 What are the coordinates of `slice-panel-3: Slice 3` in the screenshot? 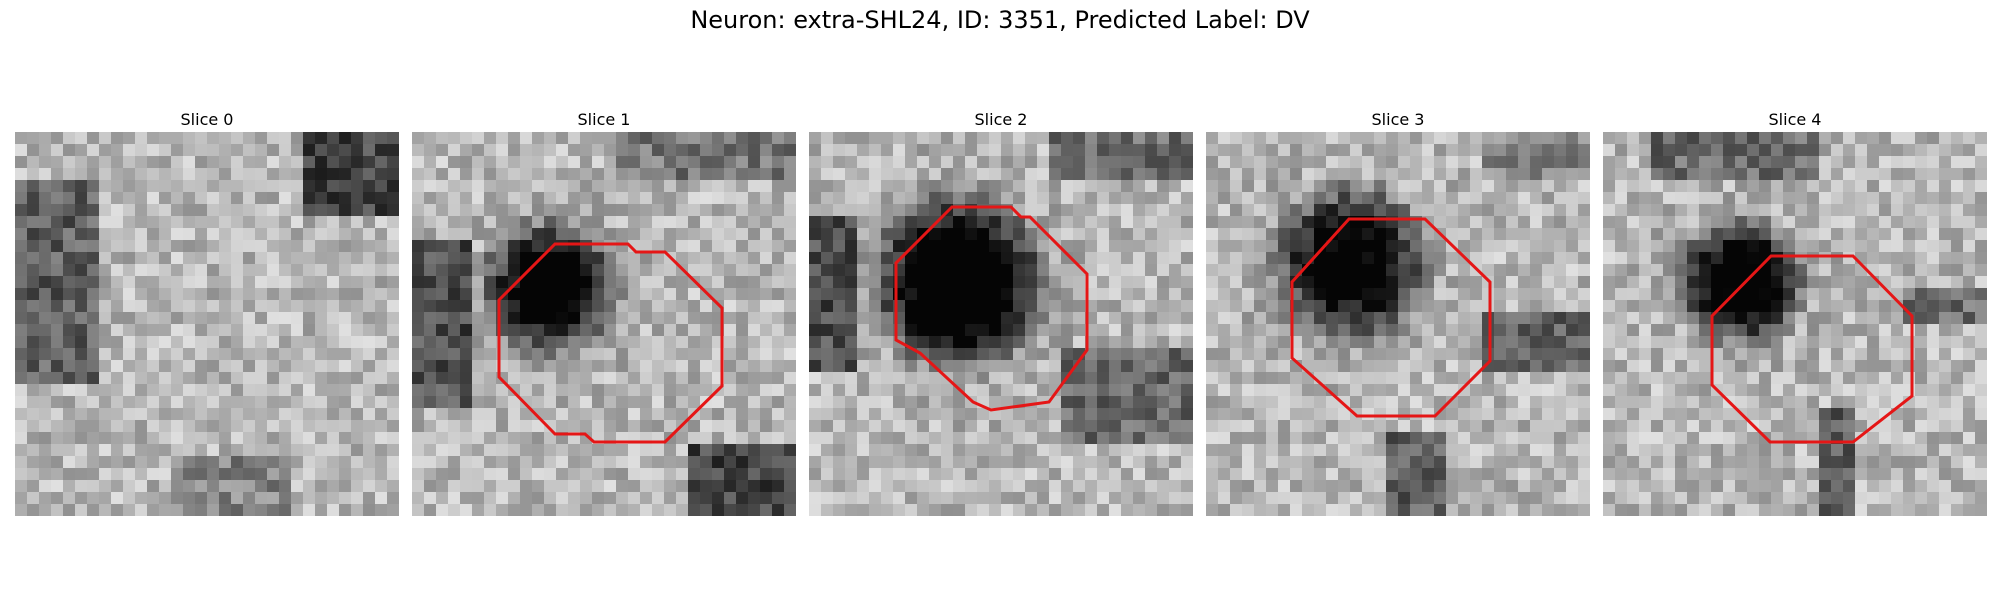 It's located at (1398, 312).